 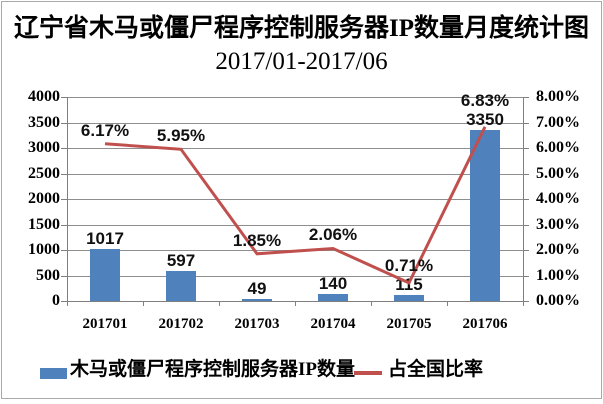 I want to click on y-axis-label-right: 4.00%, so click(x=558, y=198).